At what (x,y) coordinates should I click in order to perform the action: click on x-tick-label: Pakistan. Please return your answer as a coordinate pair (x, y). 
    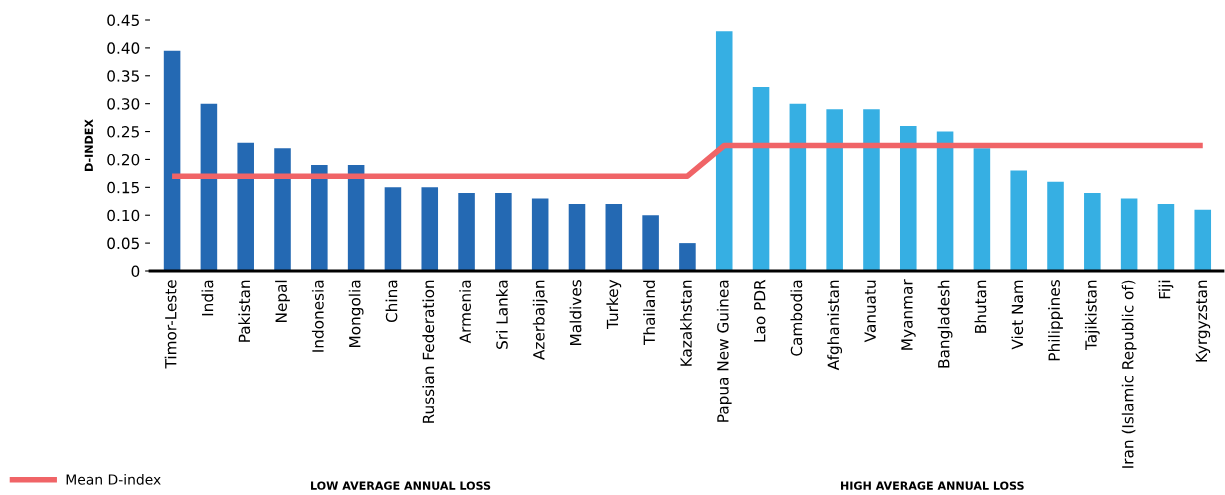
    Looking at the image, I should click on (244, 311).